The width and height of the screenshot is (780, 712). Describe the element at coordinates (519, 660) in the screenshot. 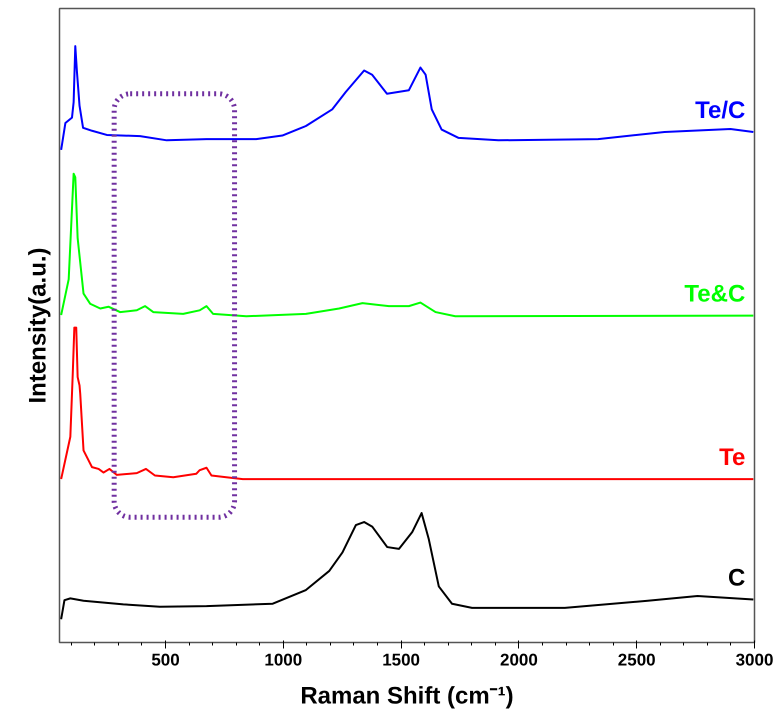

I see `x-tick-label: 2000` at that location.